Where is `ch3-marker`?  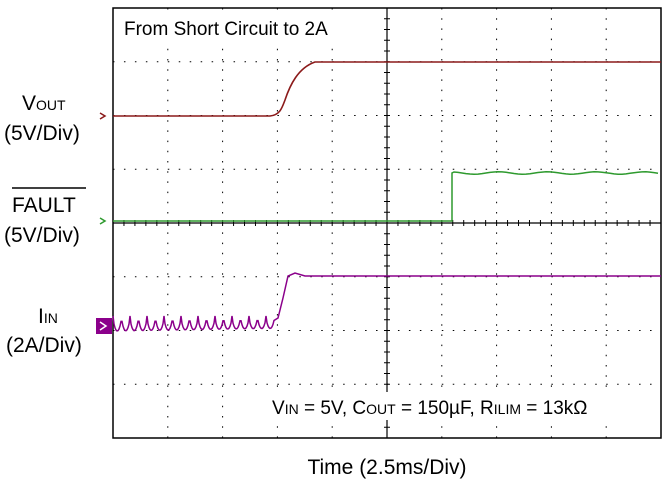
ch3-marker is located at coordinates (104, 326).